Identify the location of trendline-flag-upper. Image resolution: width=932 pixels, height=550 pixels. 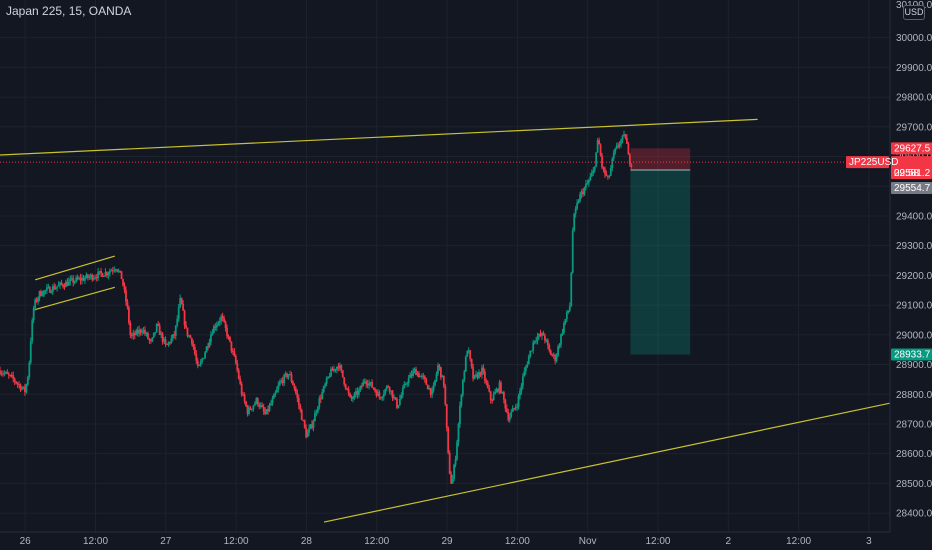
(75, 268).